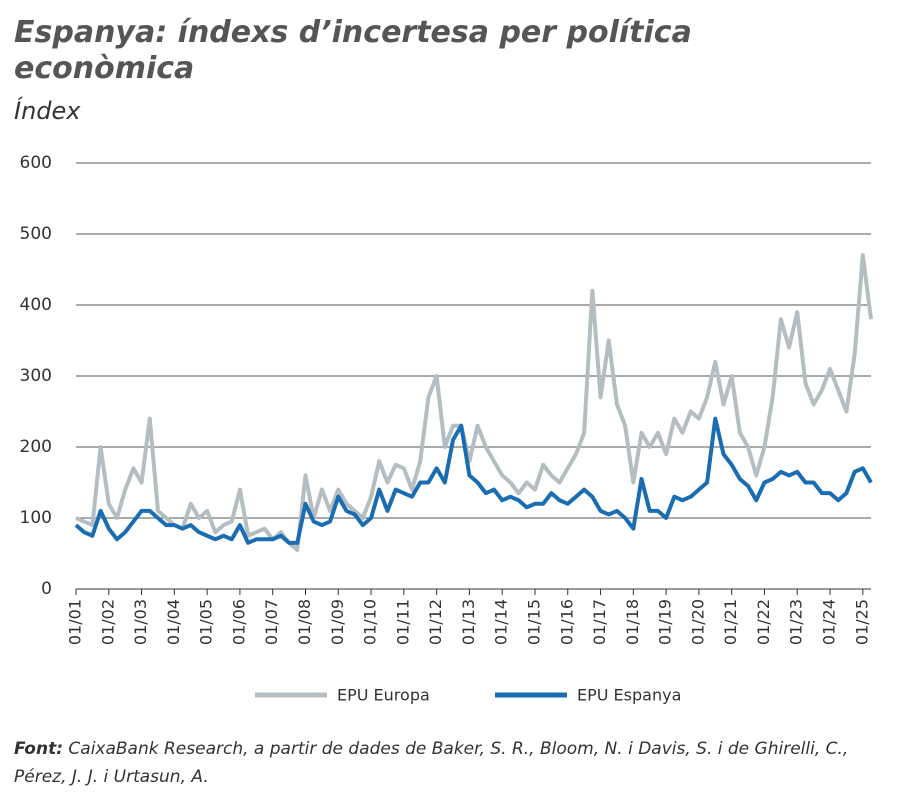 The image size is (900, 800). I want to click on x-tick-label: 01/09, so click(337, 622).